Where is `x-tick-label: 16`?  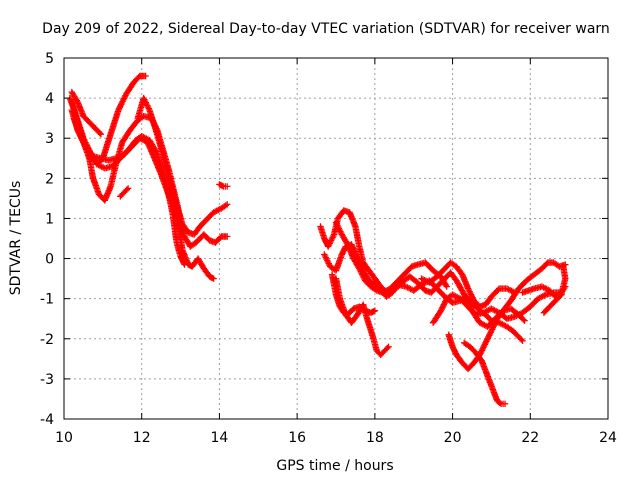 x-tick-label: 16 is located at coordinates (297, 438).